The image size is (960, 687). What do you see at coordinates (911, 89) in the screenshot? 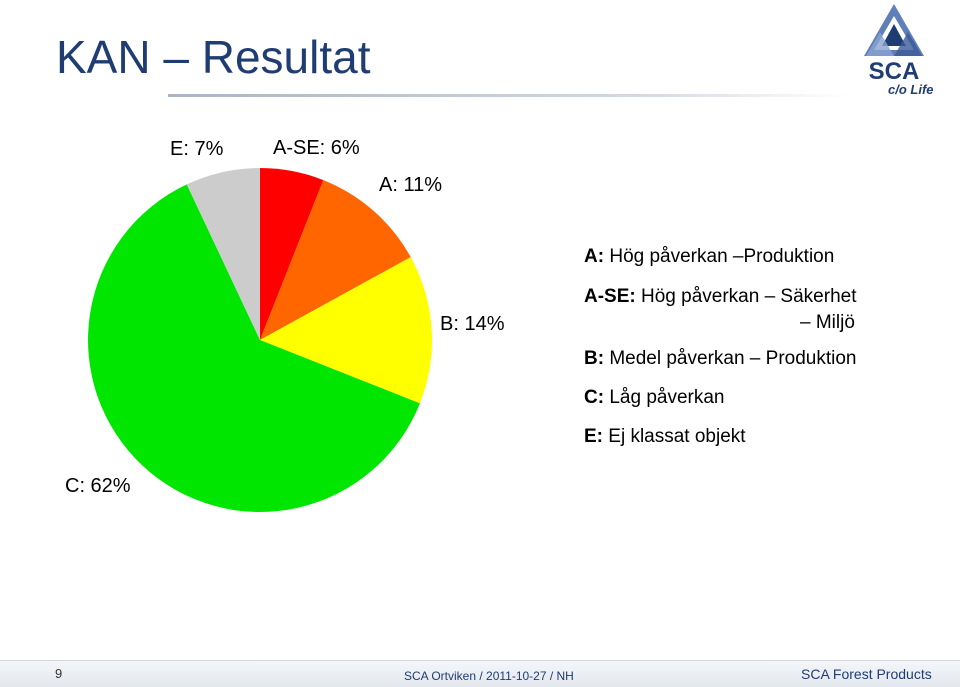
I see `logo-subtext: c/o Life` at bounding box center [911, 89].